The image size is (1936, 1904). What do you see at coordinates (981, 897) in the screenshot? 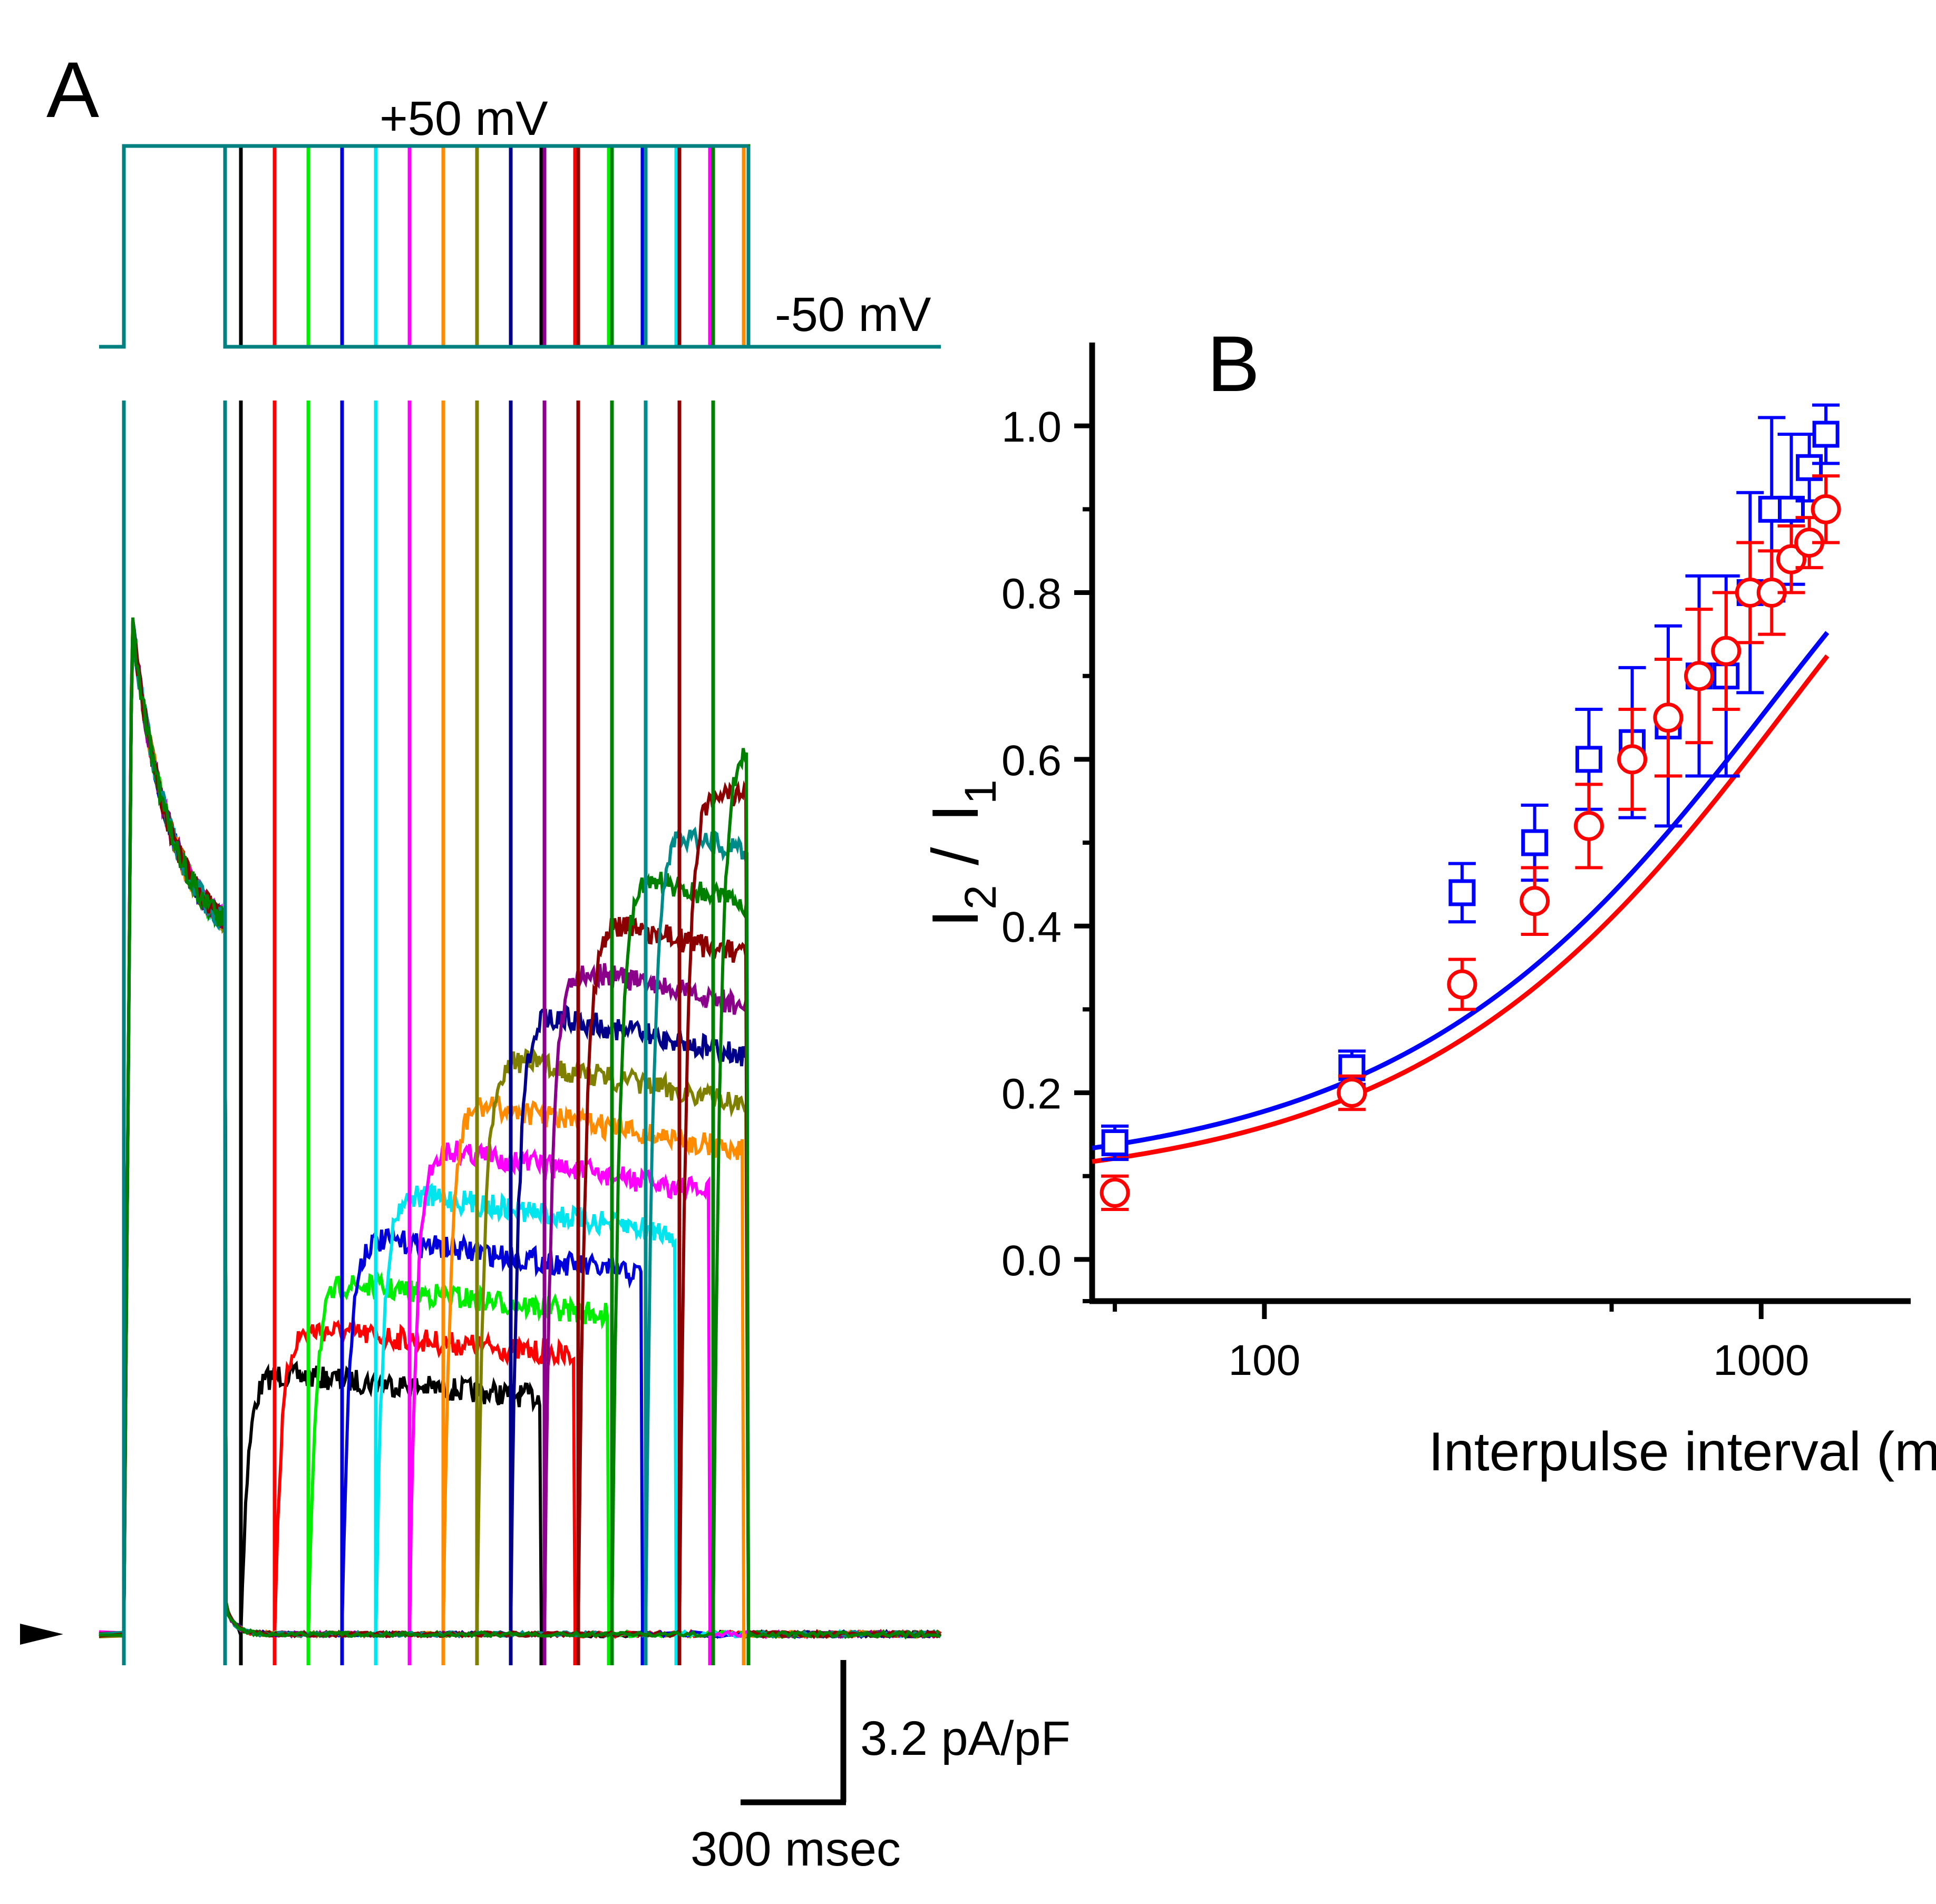
I see `y-axis-title-sub-top: 2` at bounding box center [981, 897].